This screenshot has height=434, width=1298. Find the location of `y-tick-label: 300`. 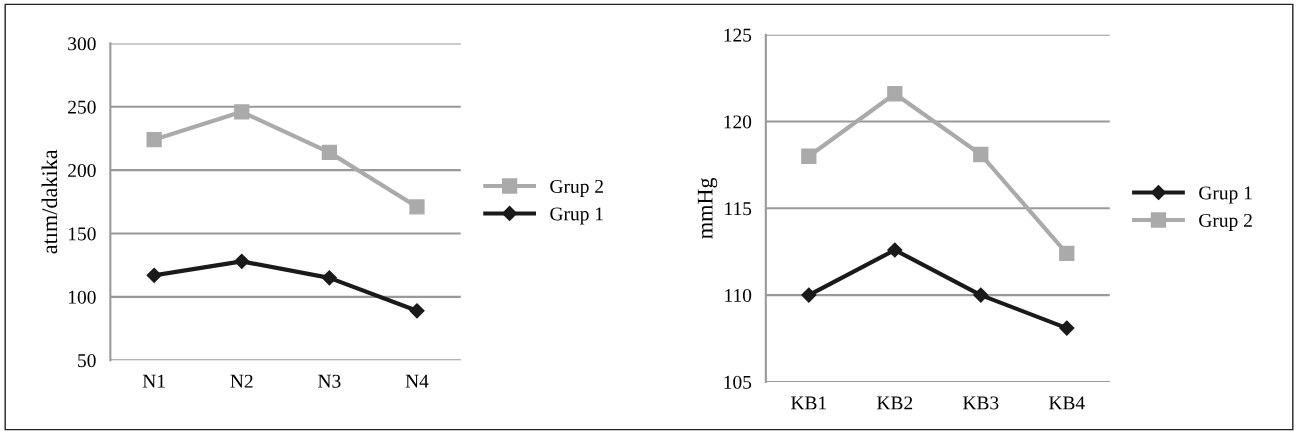

y-tick-label: 300 is located at coordinates (82, 44).